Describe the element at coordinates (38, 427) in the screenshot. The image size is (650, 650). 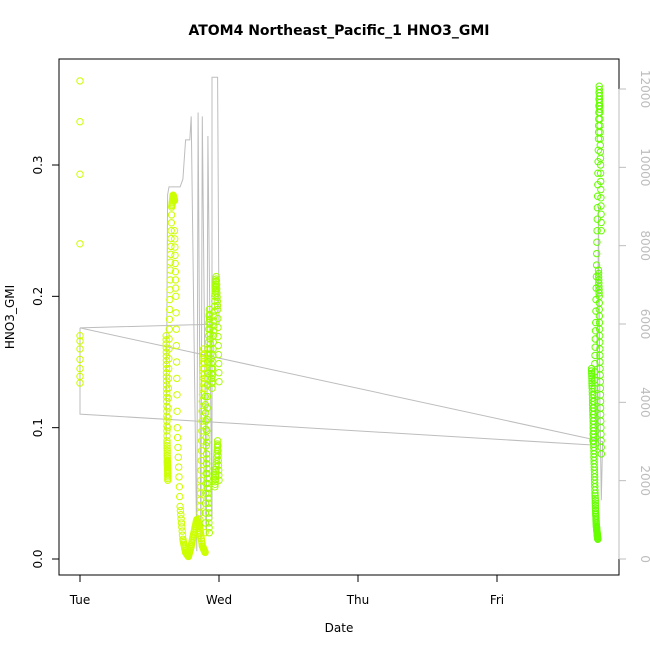
I see `y-tick-label: 0.1` at that location.